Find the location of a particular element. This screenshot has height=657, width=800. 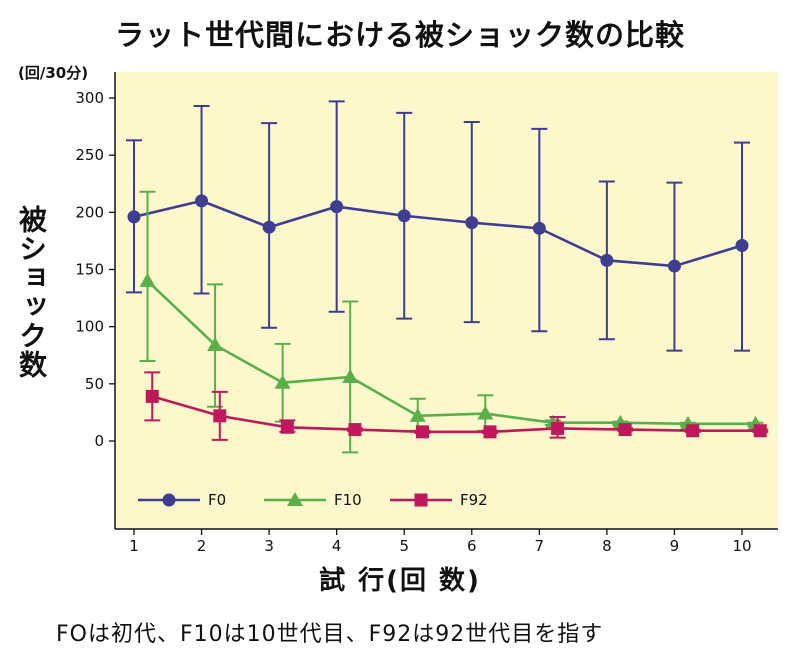

x-tick-label: 5 is located at coordinates (404, 546).